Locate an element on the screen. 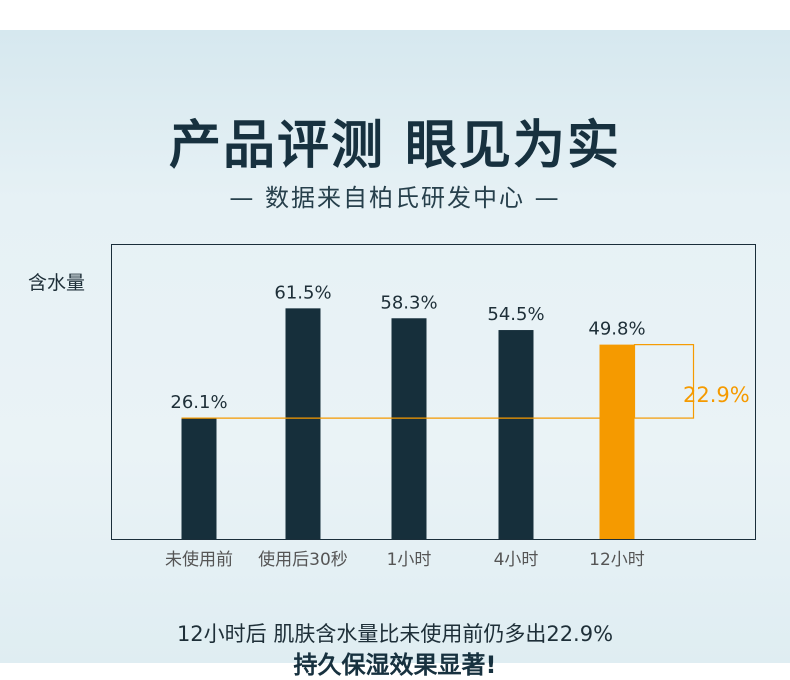  category-label-4: 12小时 is located at coordinates (617, 560).